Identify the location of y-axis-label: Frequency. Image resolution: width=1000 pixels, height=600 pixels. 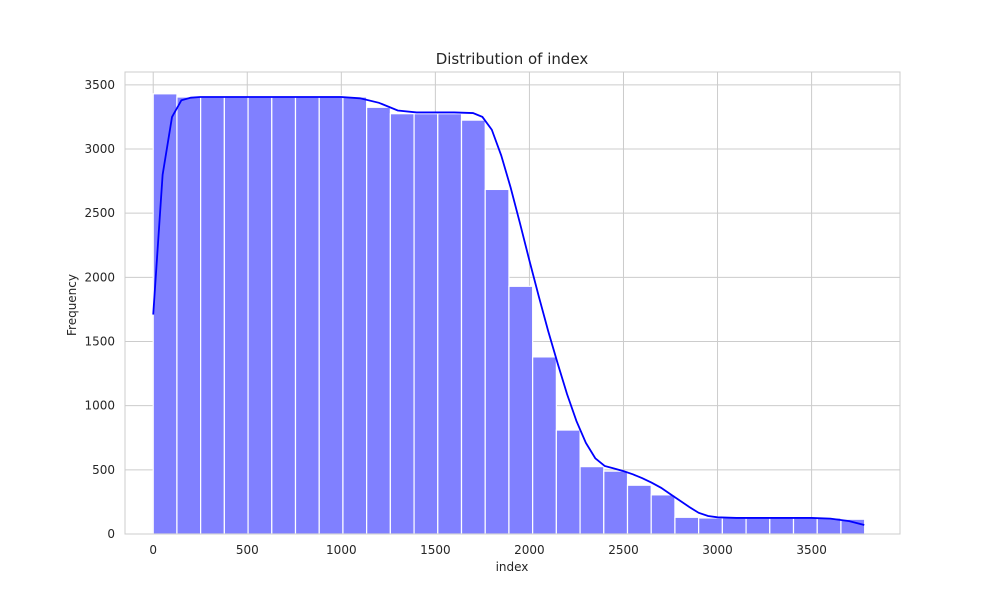
(72, 305).